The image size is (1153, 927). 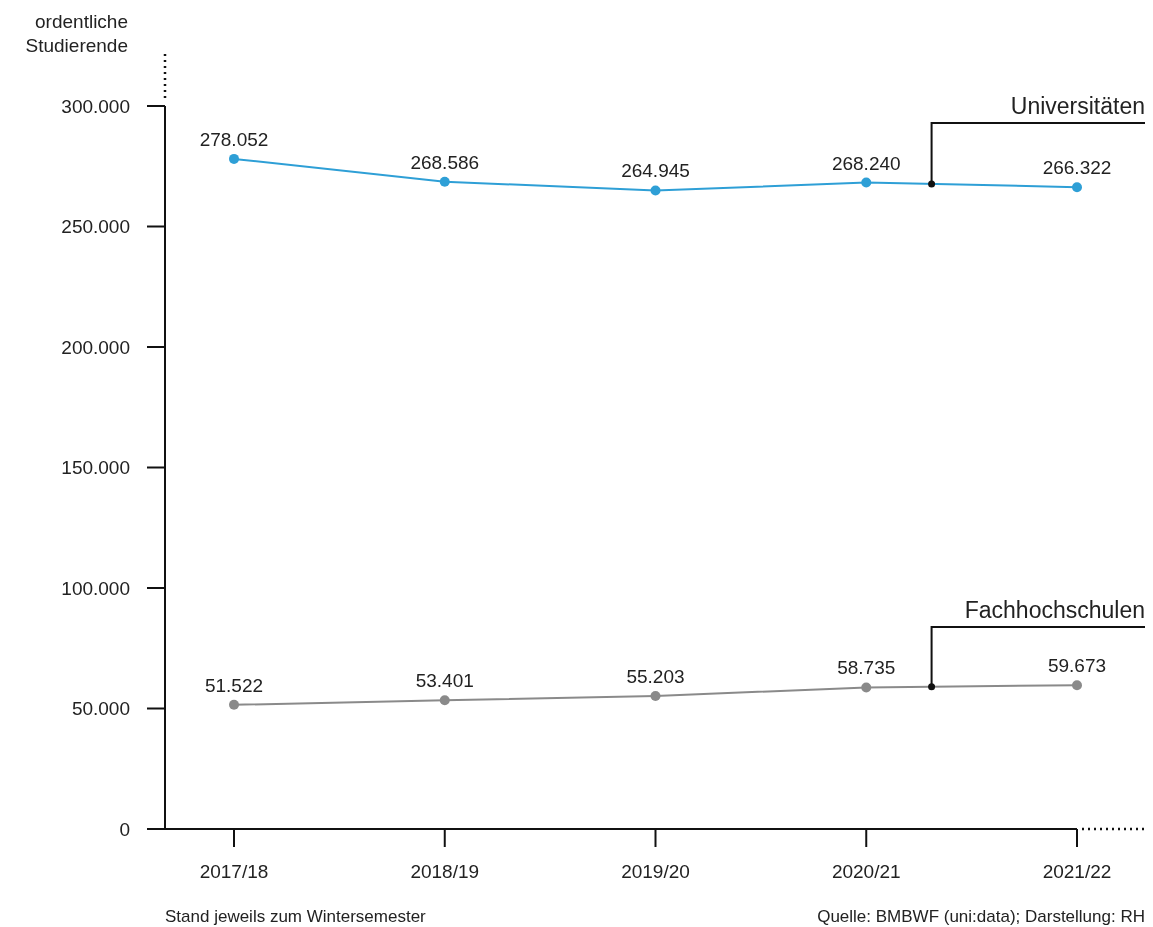 What do you see at coordinates (866, 668) in the screenshot?
I see `data-label: 58.735` at bounding box center [866, 668].